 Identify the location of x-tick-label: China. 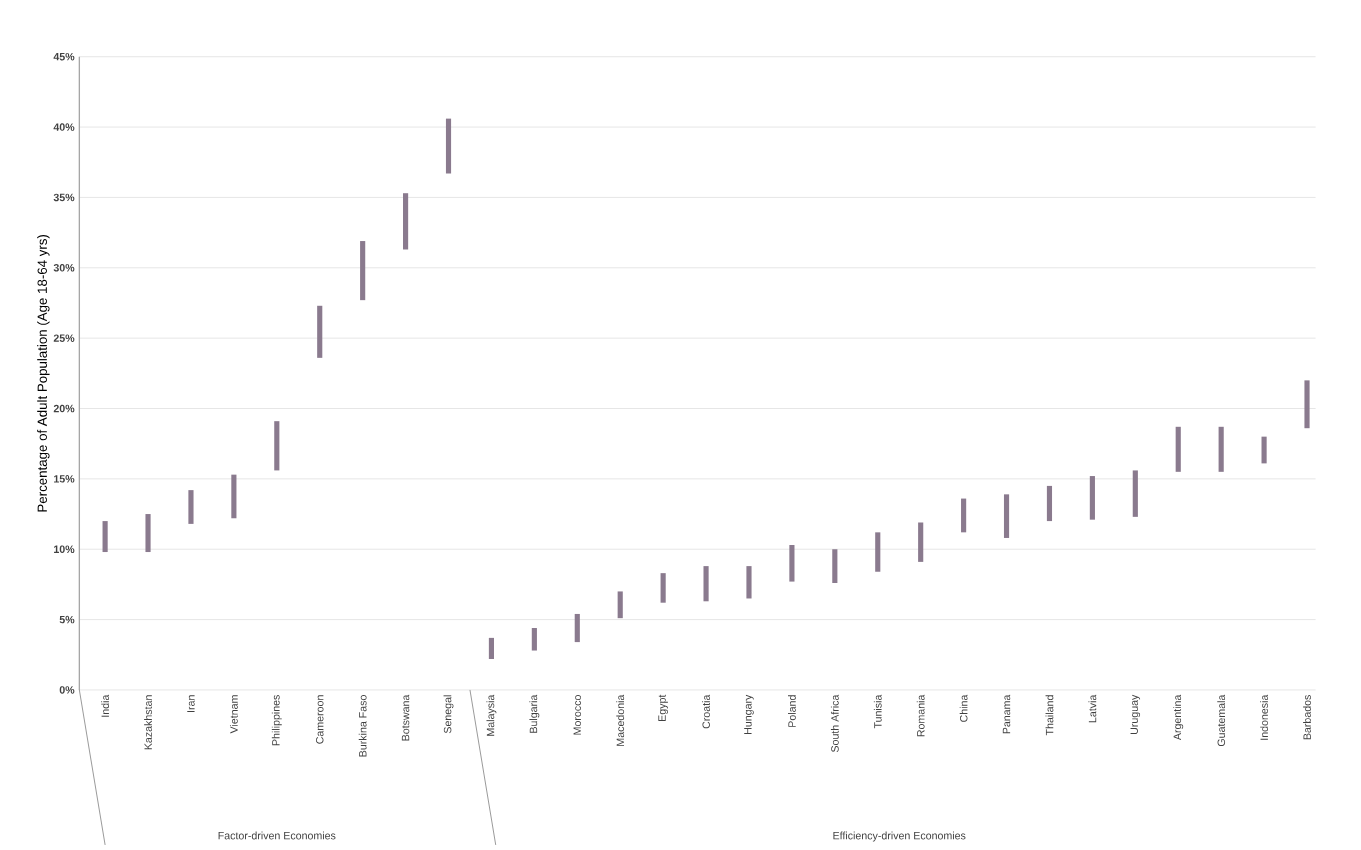
(963, 708).